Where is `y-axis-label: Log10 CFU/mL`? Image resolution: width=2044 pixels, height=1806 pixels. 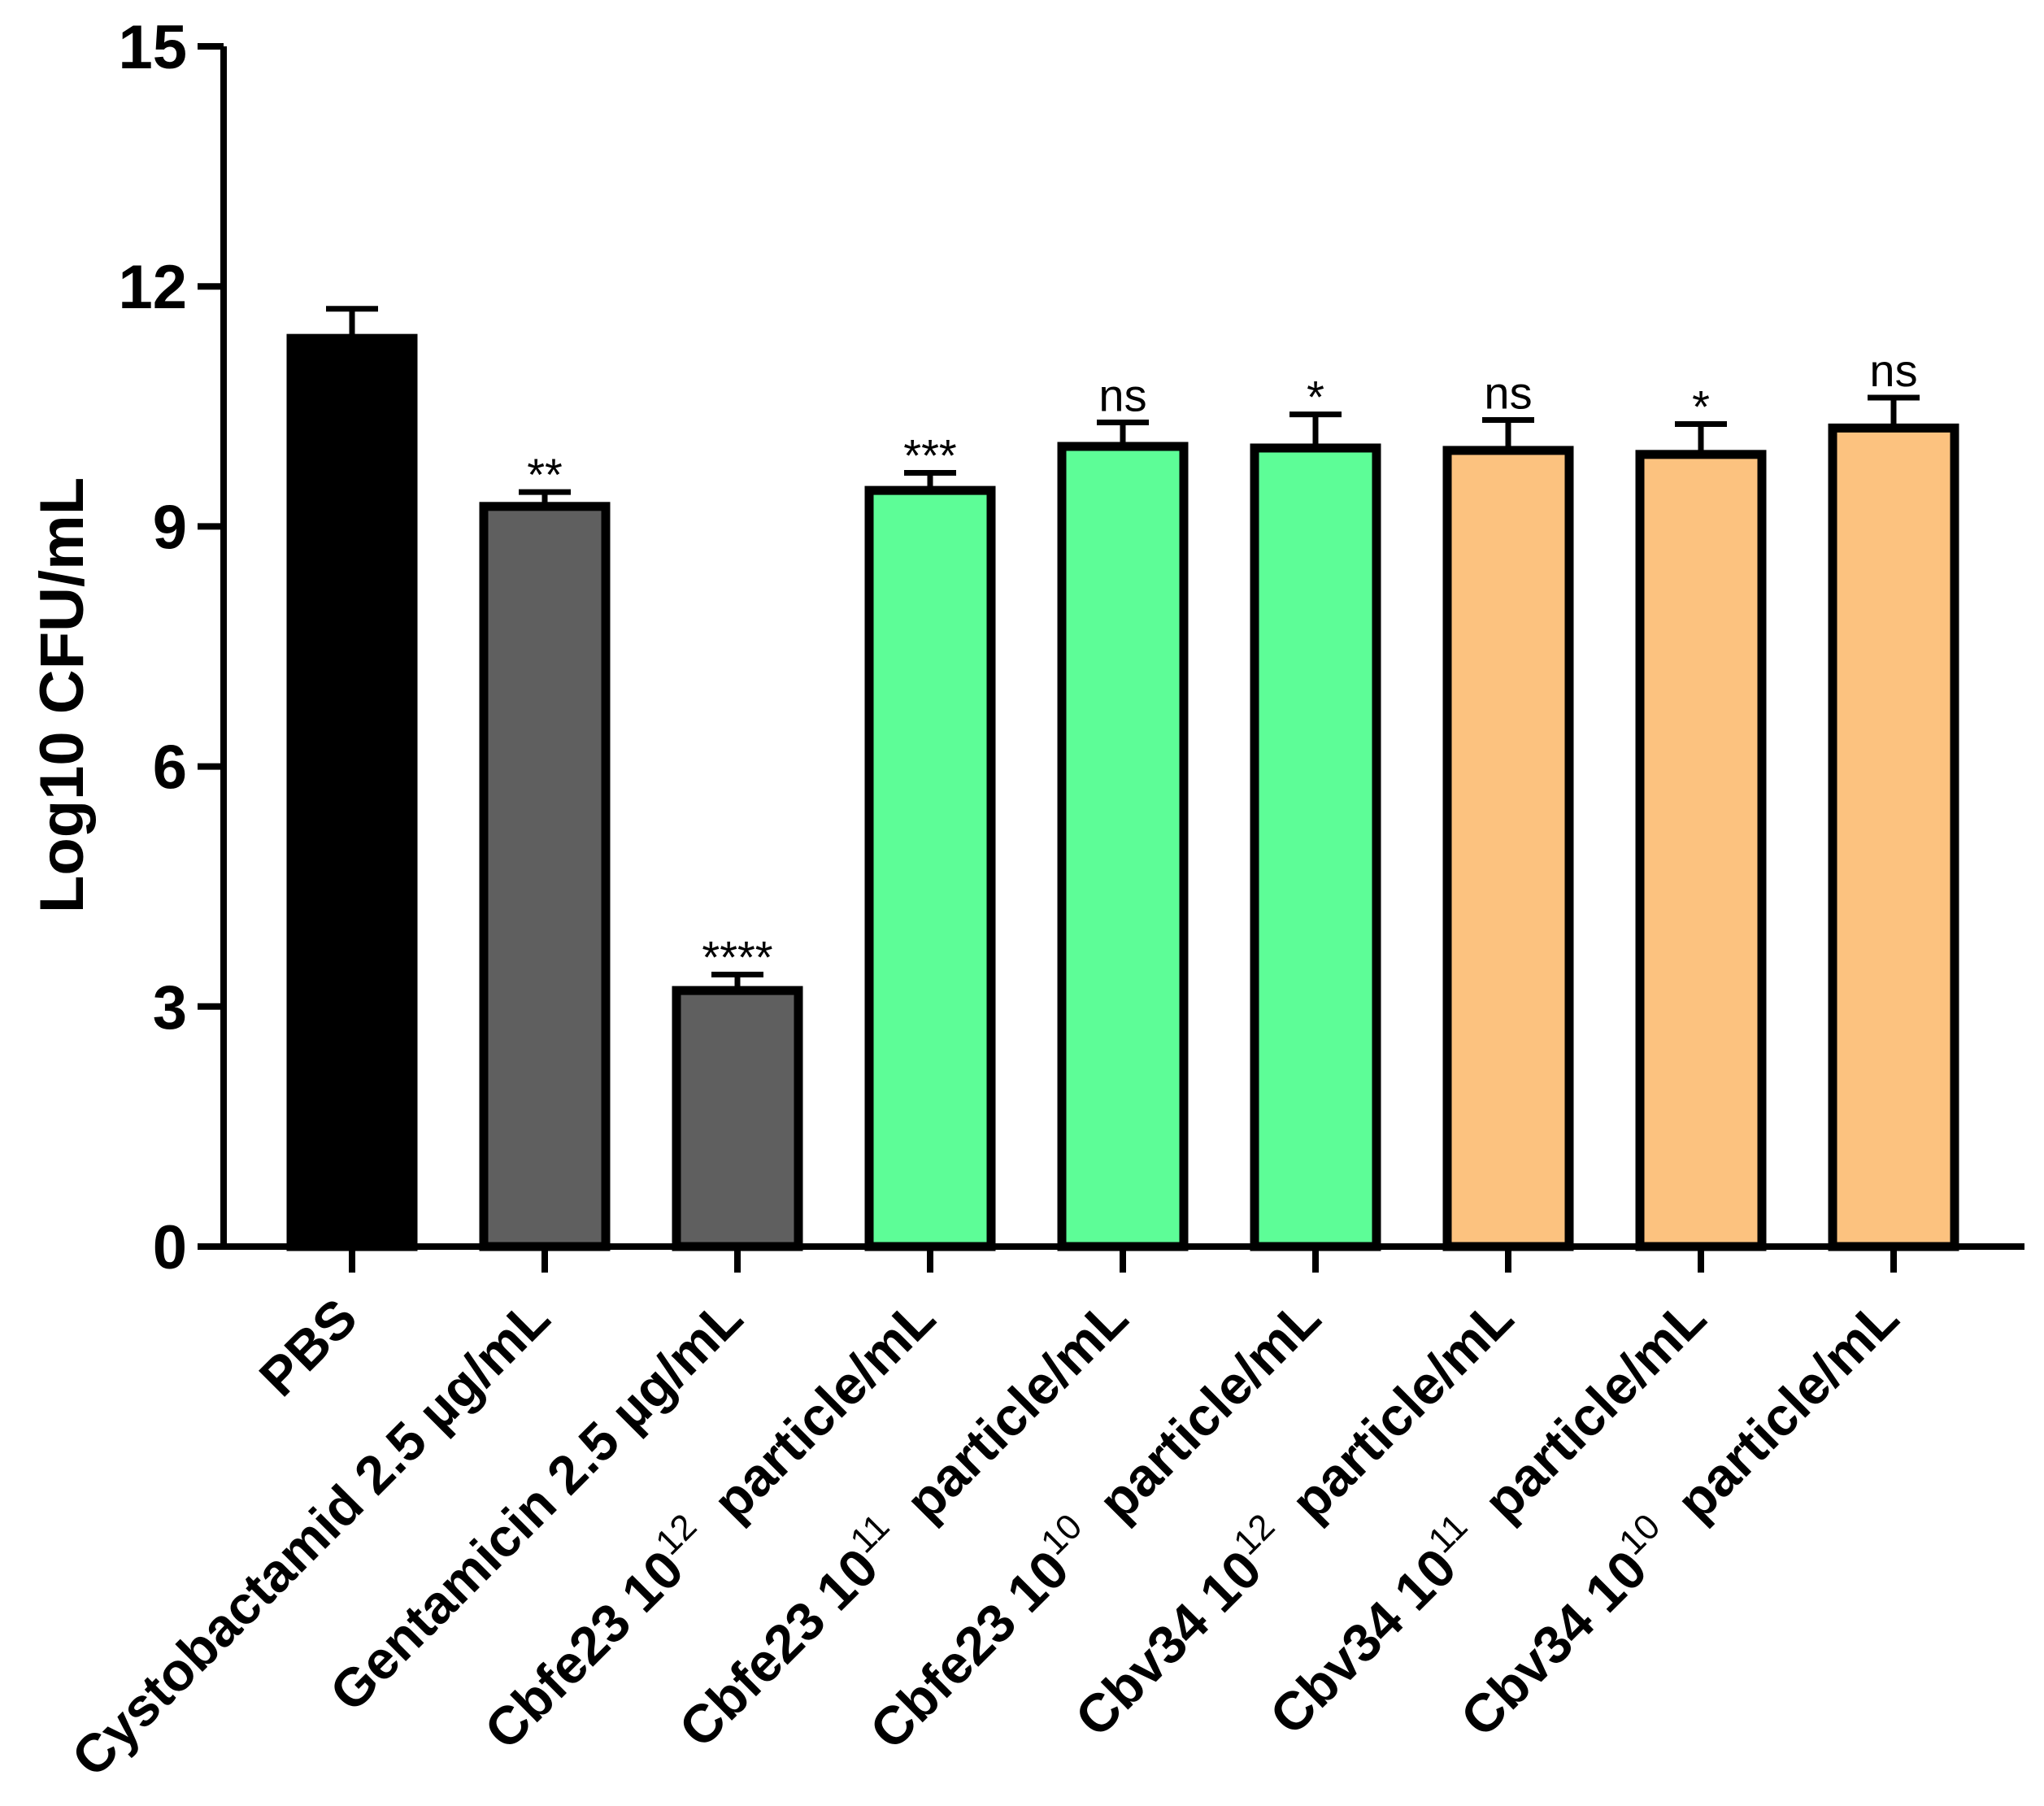
y-axis-label: Log10 CFU/mL is located at coordinates (62, 695).